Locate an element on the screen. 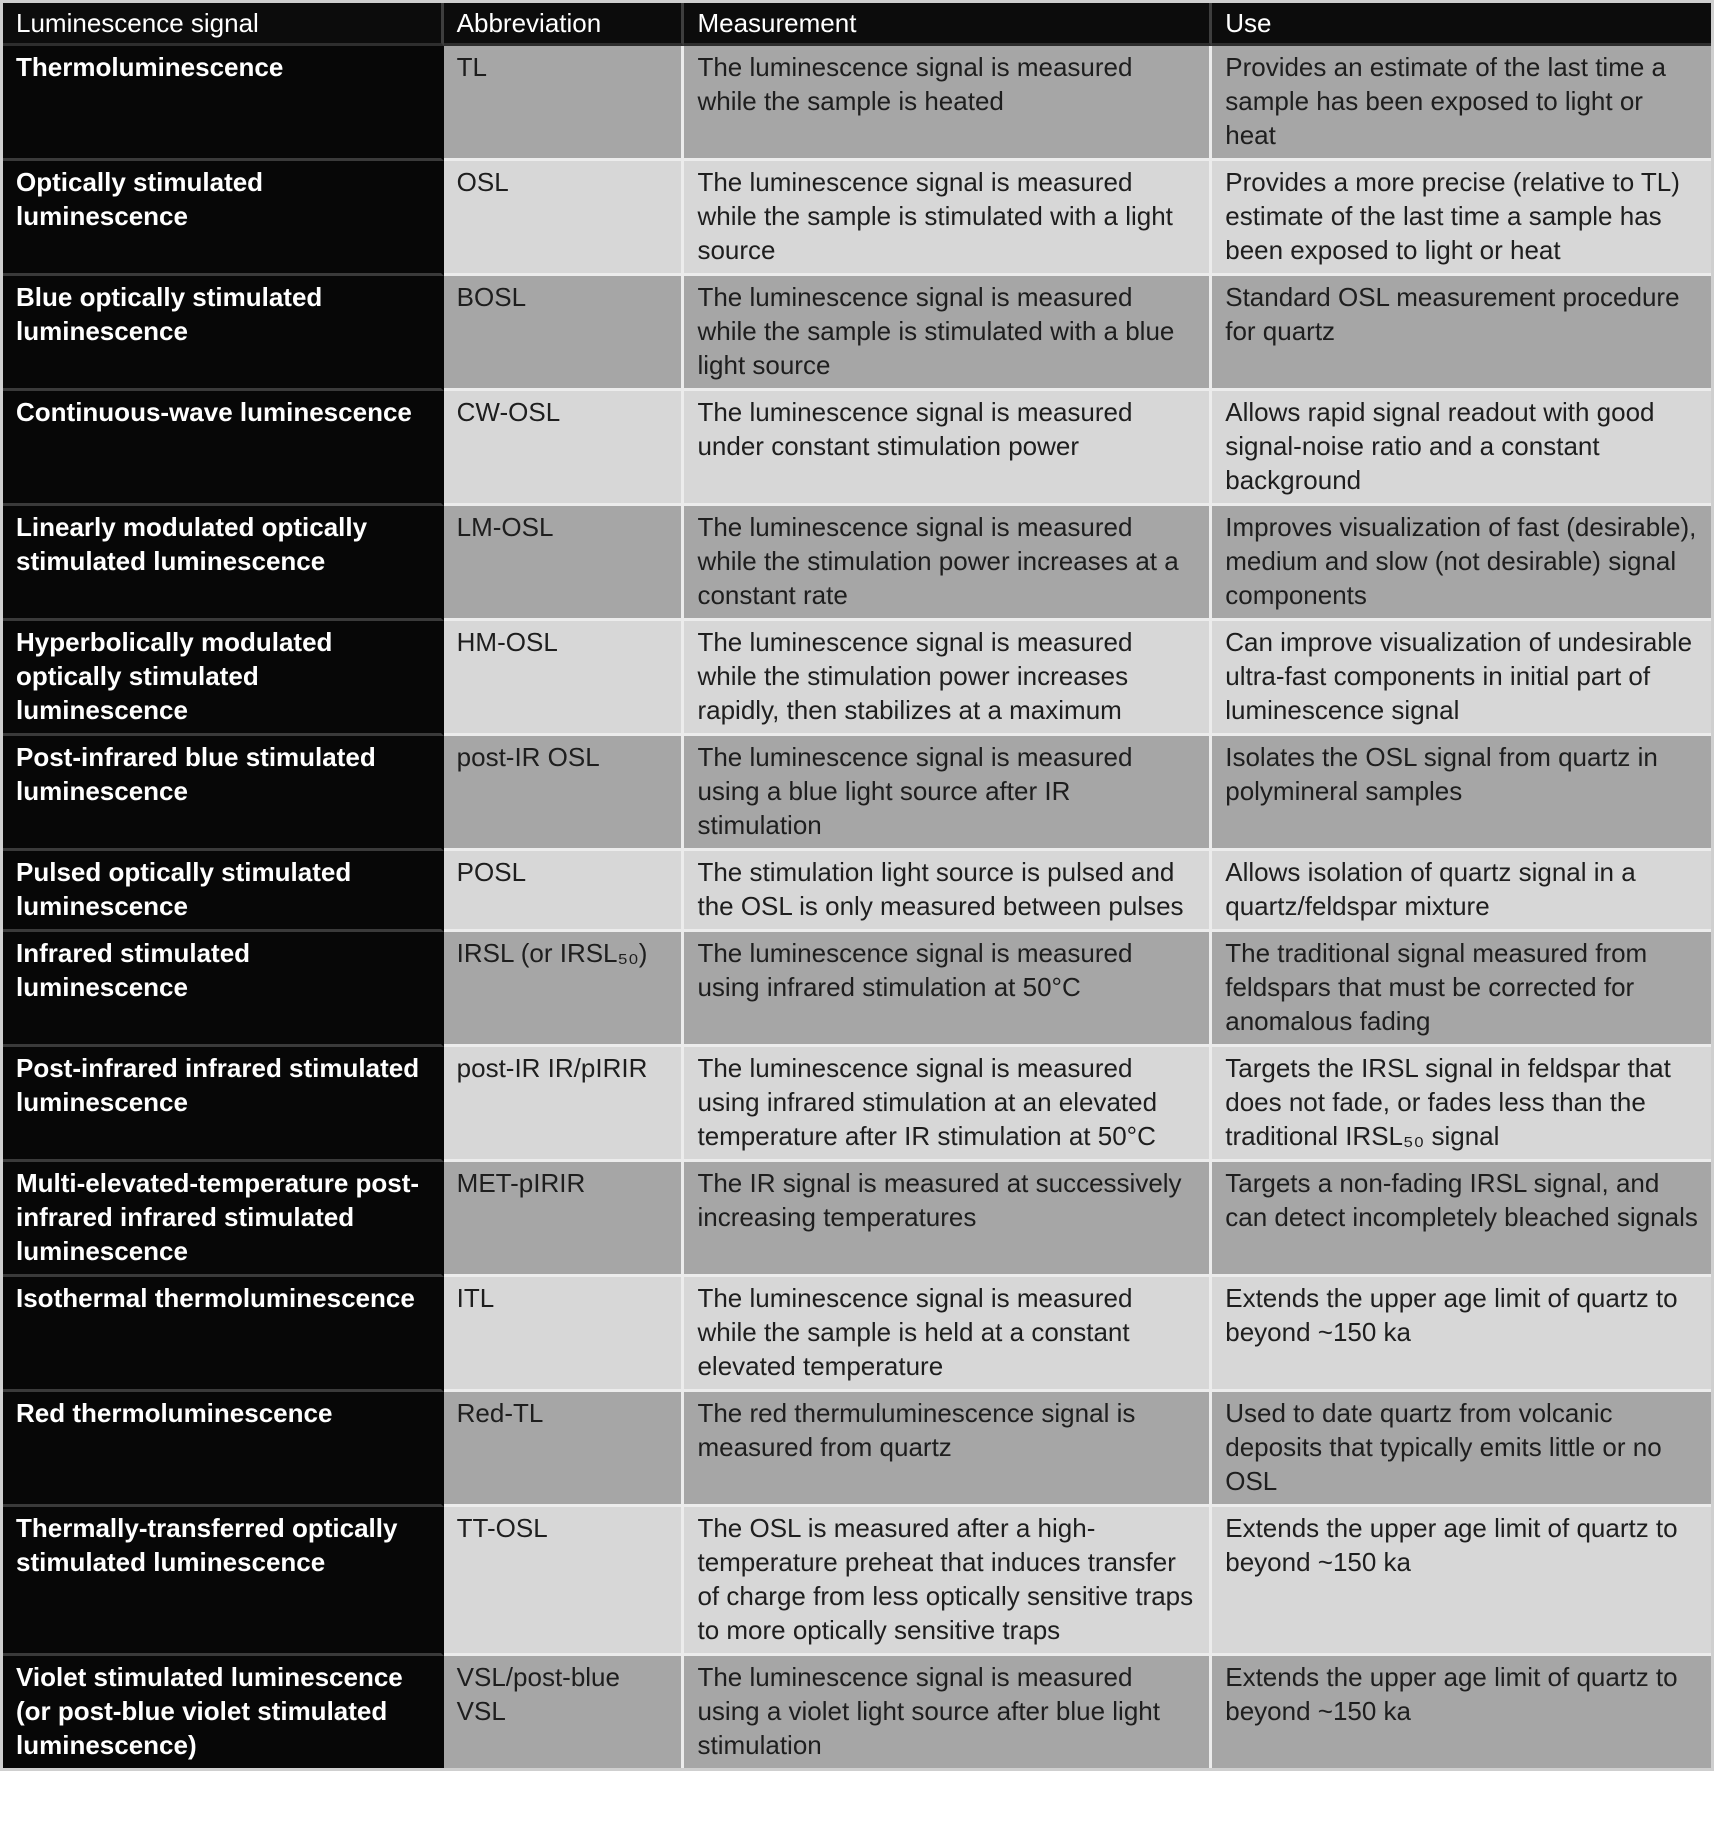 The width and height of the screenshot is (1714, 1847). signal-cell: Pulsed optically stimulated luminescence is located at coordinates (223, 891).